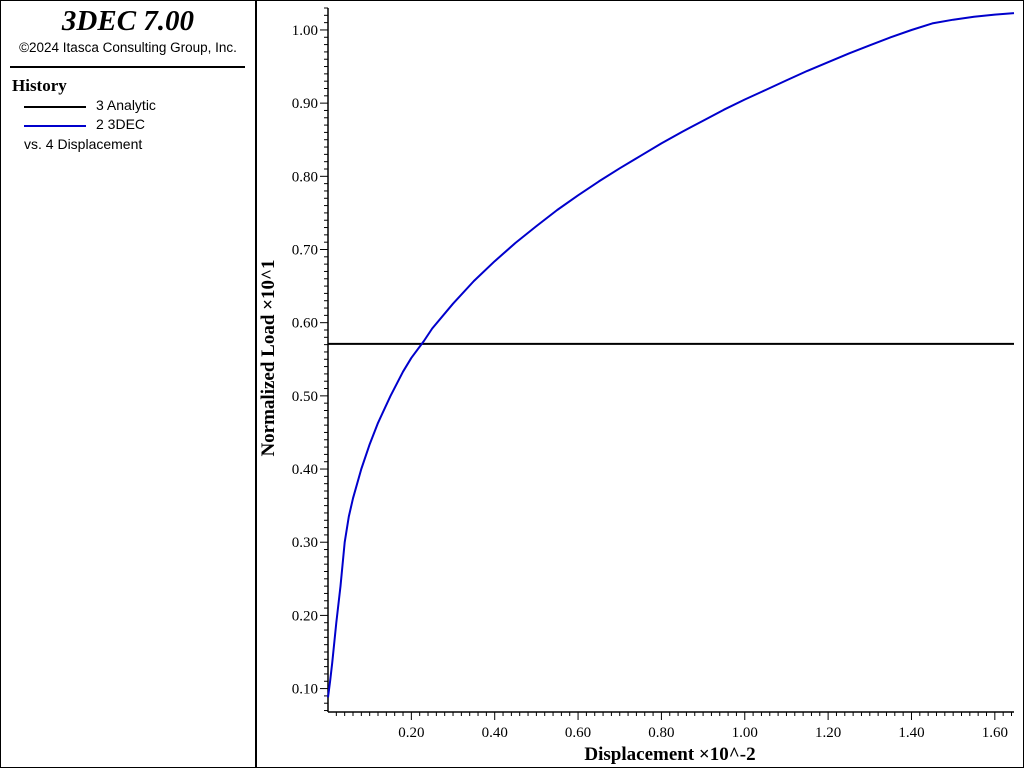  What do you see at coordinates (55, 126) in the screenshot?
I see `legend-swatch-3dec` at bounding box center [55, 126].